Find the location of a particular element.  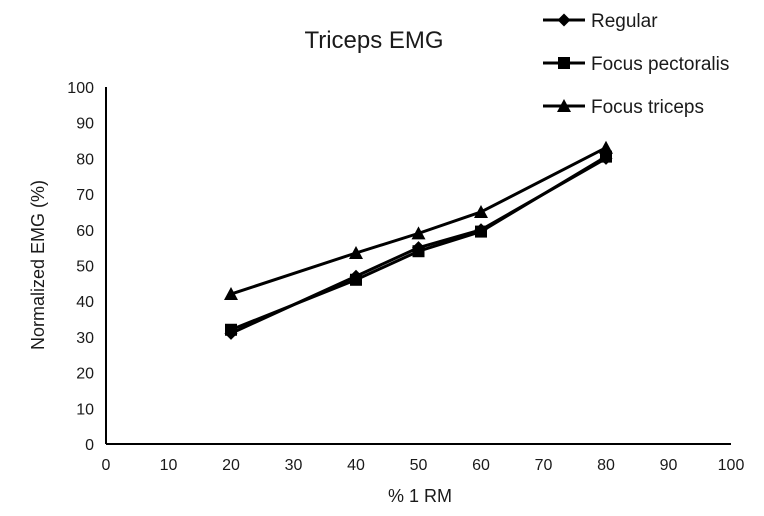

x-tick-label: 0 is located at coordinates (106, 465).